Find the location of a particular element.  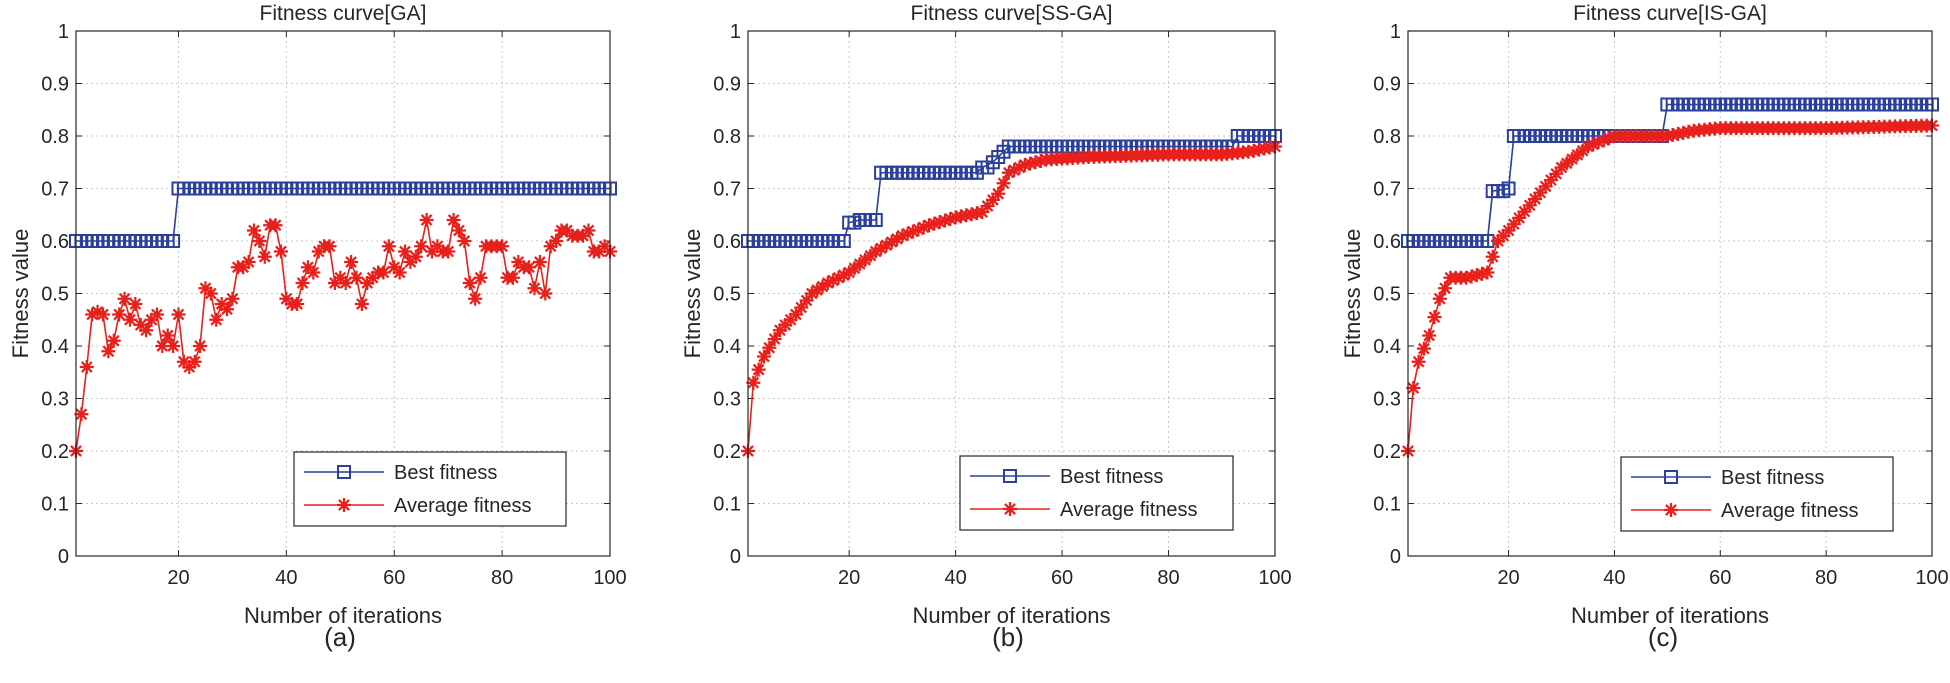

panel-label: (b) is located at coordinates (1008, 637).